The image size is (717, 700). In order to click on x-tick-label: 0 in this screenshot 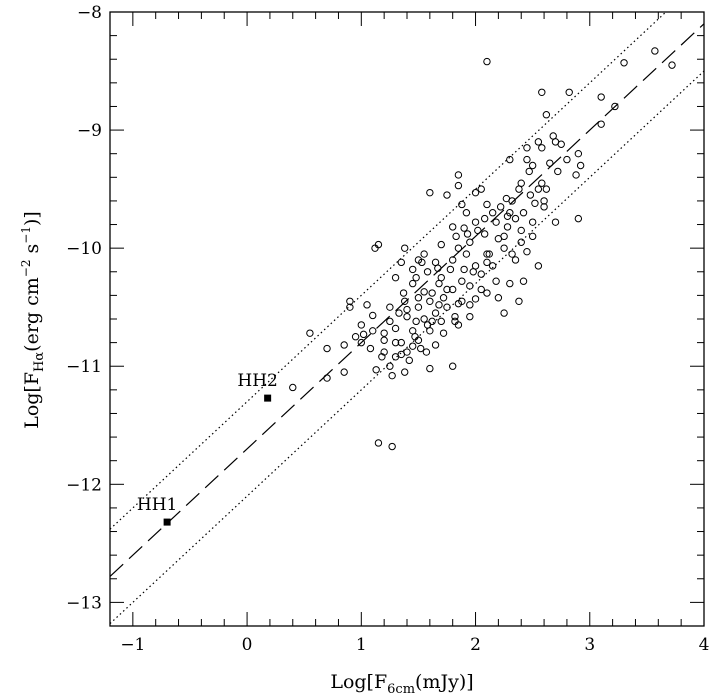, I will do `click(247, 645)`.